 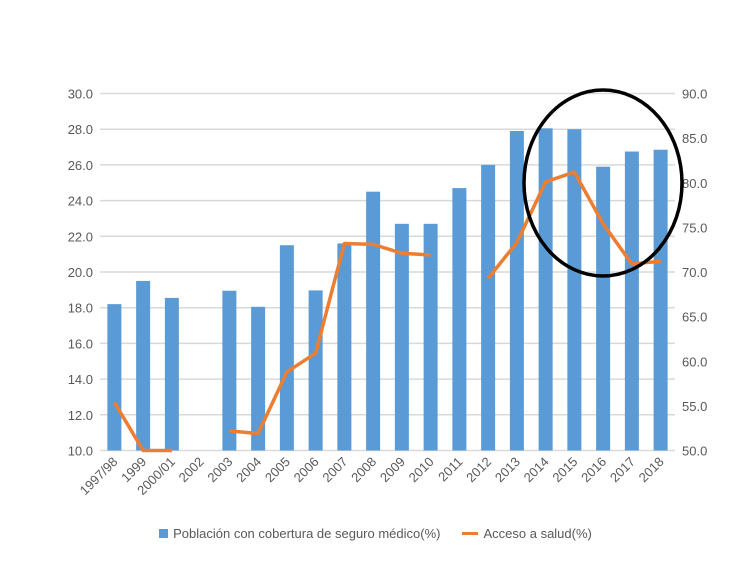 What do you see at coordinates (80, 308) in the screenshot?
I see `left-tick-label: 18.0` at bounding box center [80, 308].